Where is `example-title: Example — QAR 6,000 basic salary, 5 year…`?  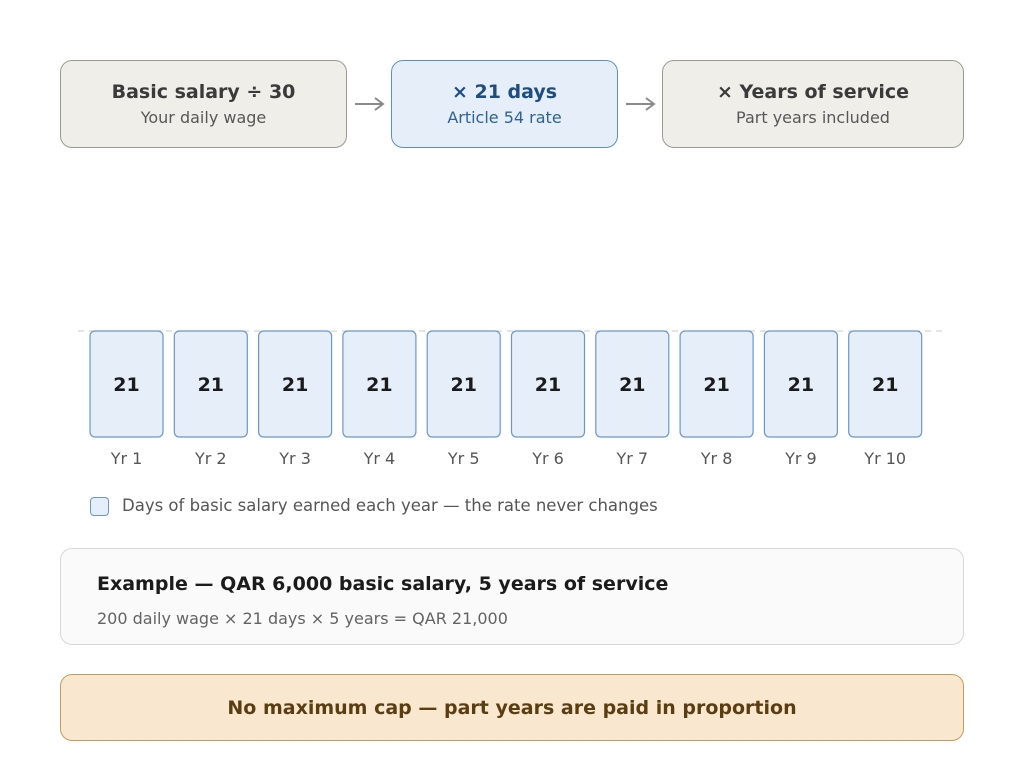 example-title: Example — QAR 6,000 basic salary, 5 year… is located at coordinates (383, 584).